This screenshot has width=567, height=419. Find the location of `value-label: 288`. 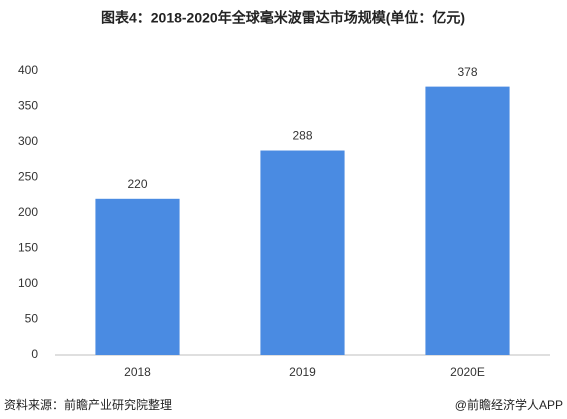

value-label: 288 is located at coordinates (302, 136).